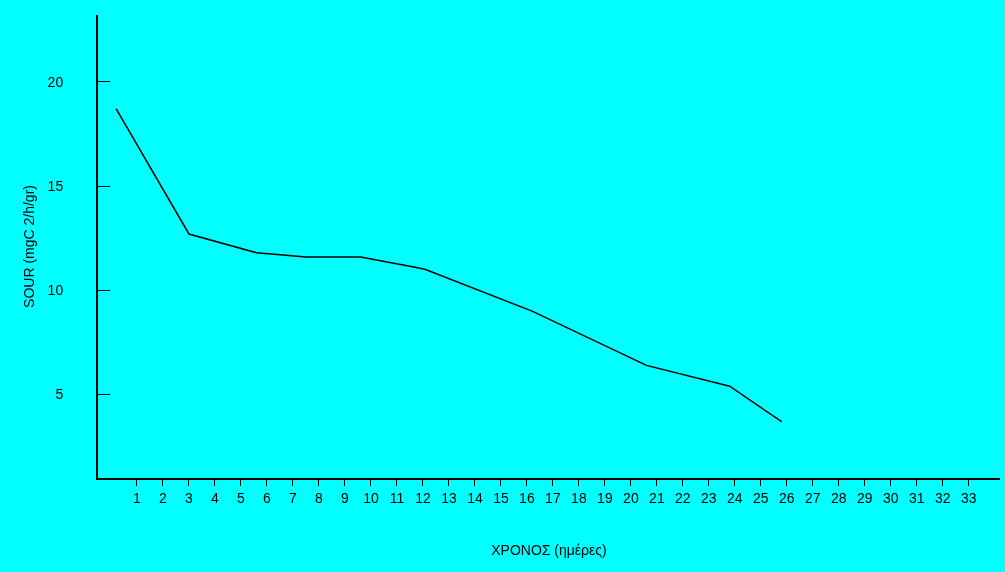 The width and height of the screenshot is (1005, 572). What do you see at coordinates (969, 497) in the screenshot?
I see `x-tick-label: 33` at bounding box center [969, 497].